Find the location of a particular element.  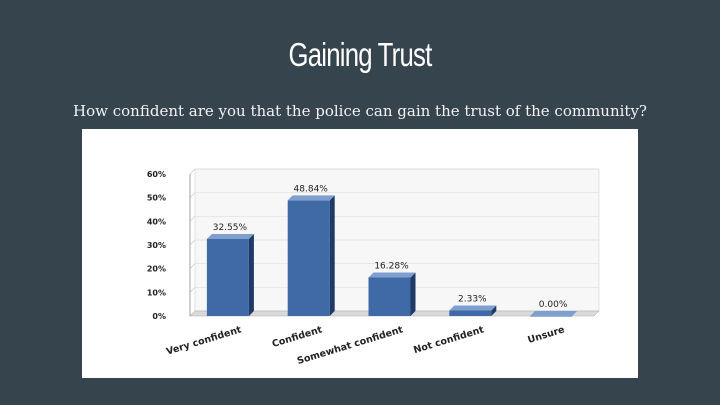

x-tick-label: Confident is located at coordinates (297, 337).